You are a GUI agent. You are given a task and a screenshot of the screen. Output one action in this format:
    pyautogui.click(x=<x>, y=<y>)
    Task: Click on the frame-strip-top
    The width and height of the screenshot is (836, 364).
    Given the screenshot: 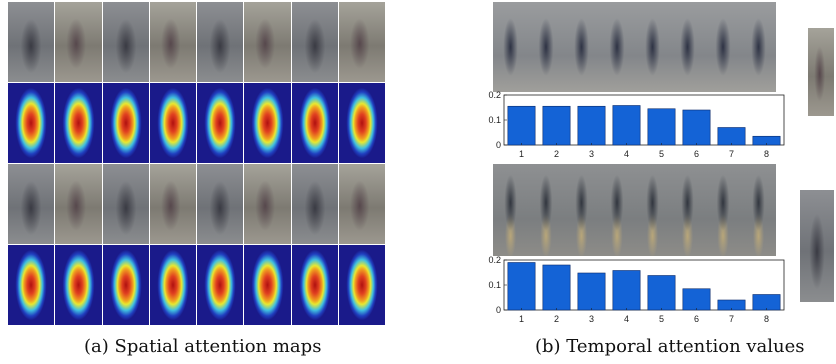 What is the action you would take?
    pyautogui.click(x=634, y=47)
    